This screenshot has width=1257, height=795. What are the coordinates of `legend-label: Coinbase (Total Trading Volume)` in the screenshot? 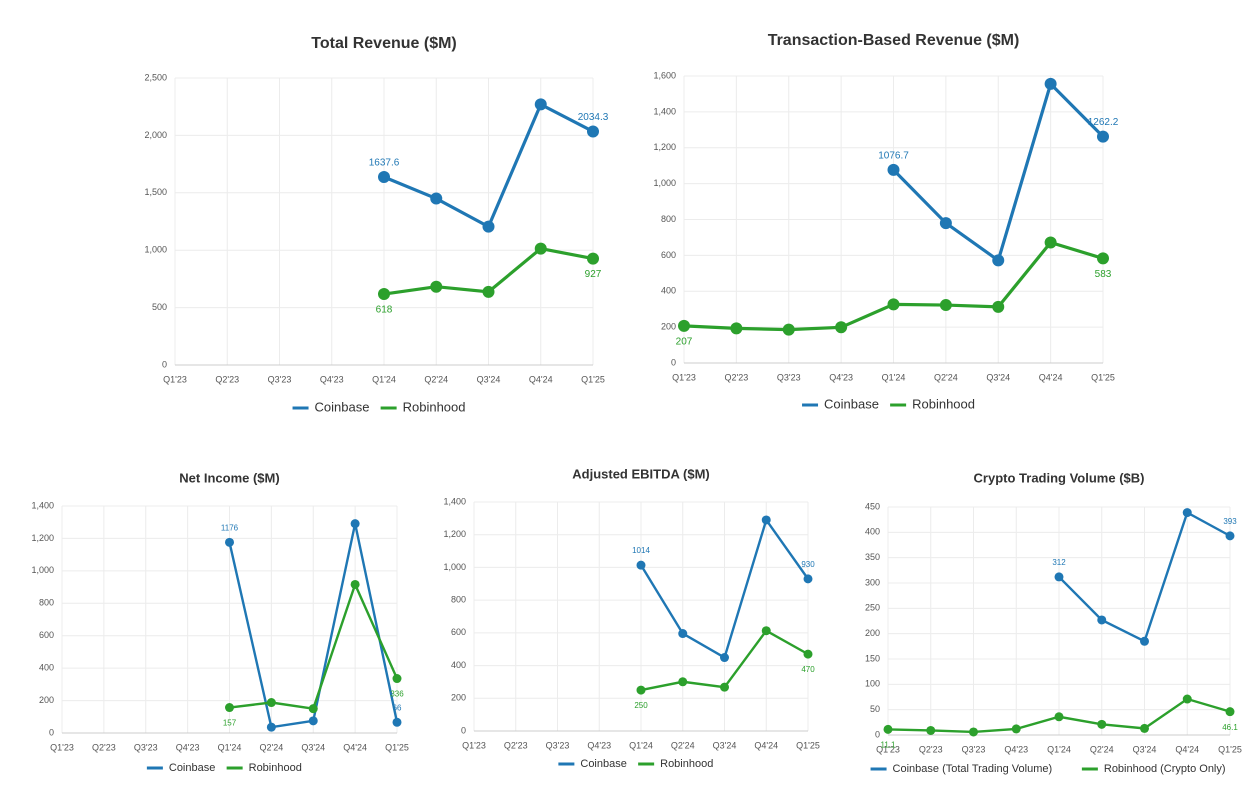 It's located at (973, 769).